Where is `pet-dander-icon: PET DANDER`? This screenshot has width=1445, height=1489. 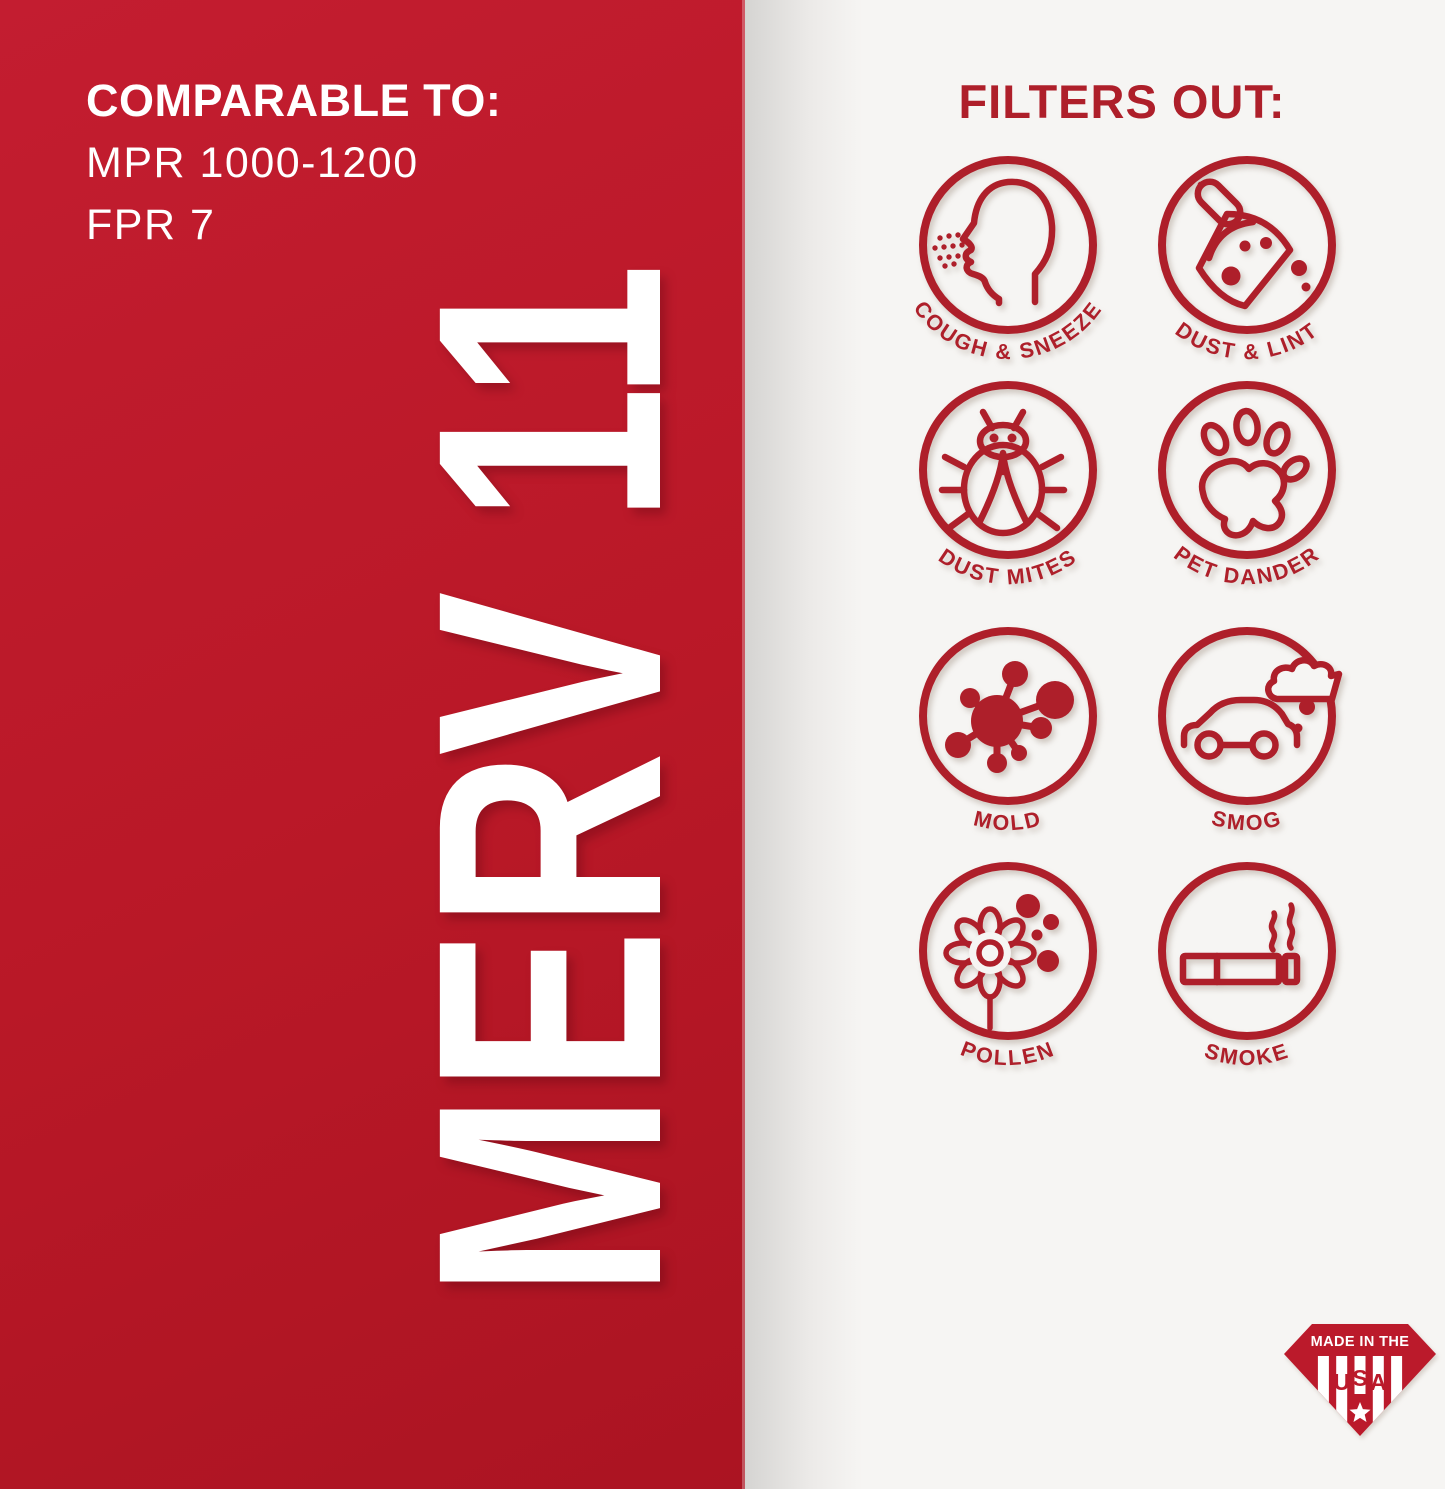 pet-dander-icon: PET DANDER is located at coordinates (1247, 485).